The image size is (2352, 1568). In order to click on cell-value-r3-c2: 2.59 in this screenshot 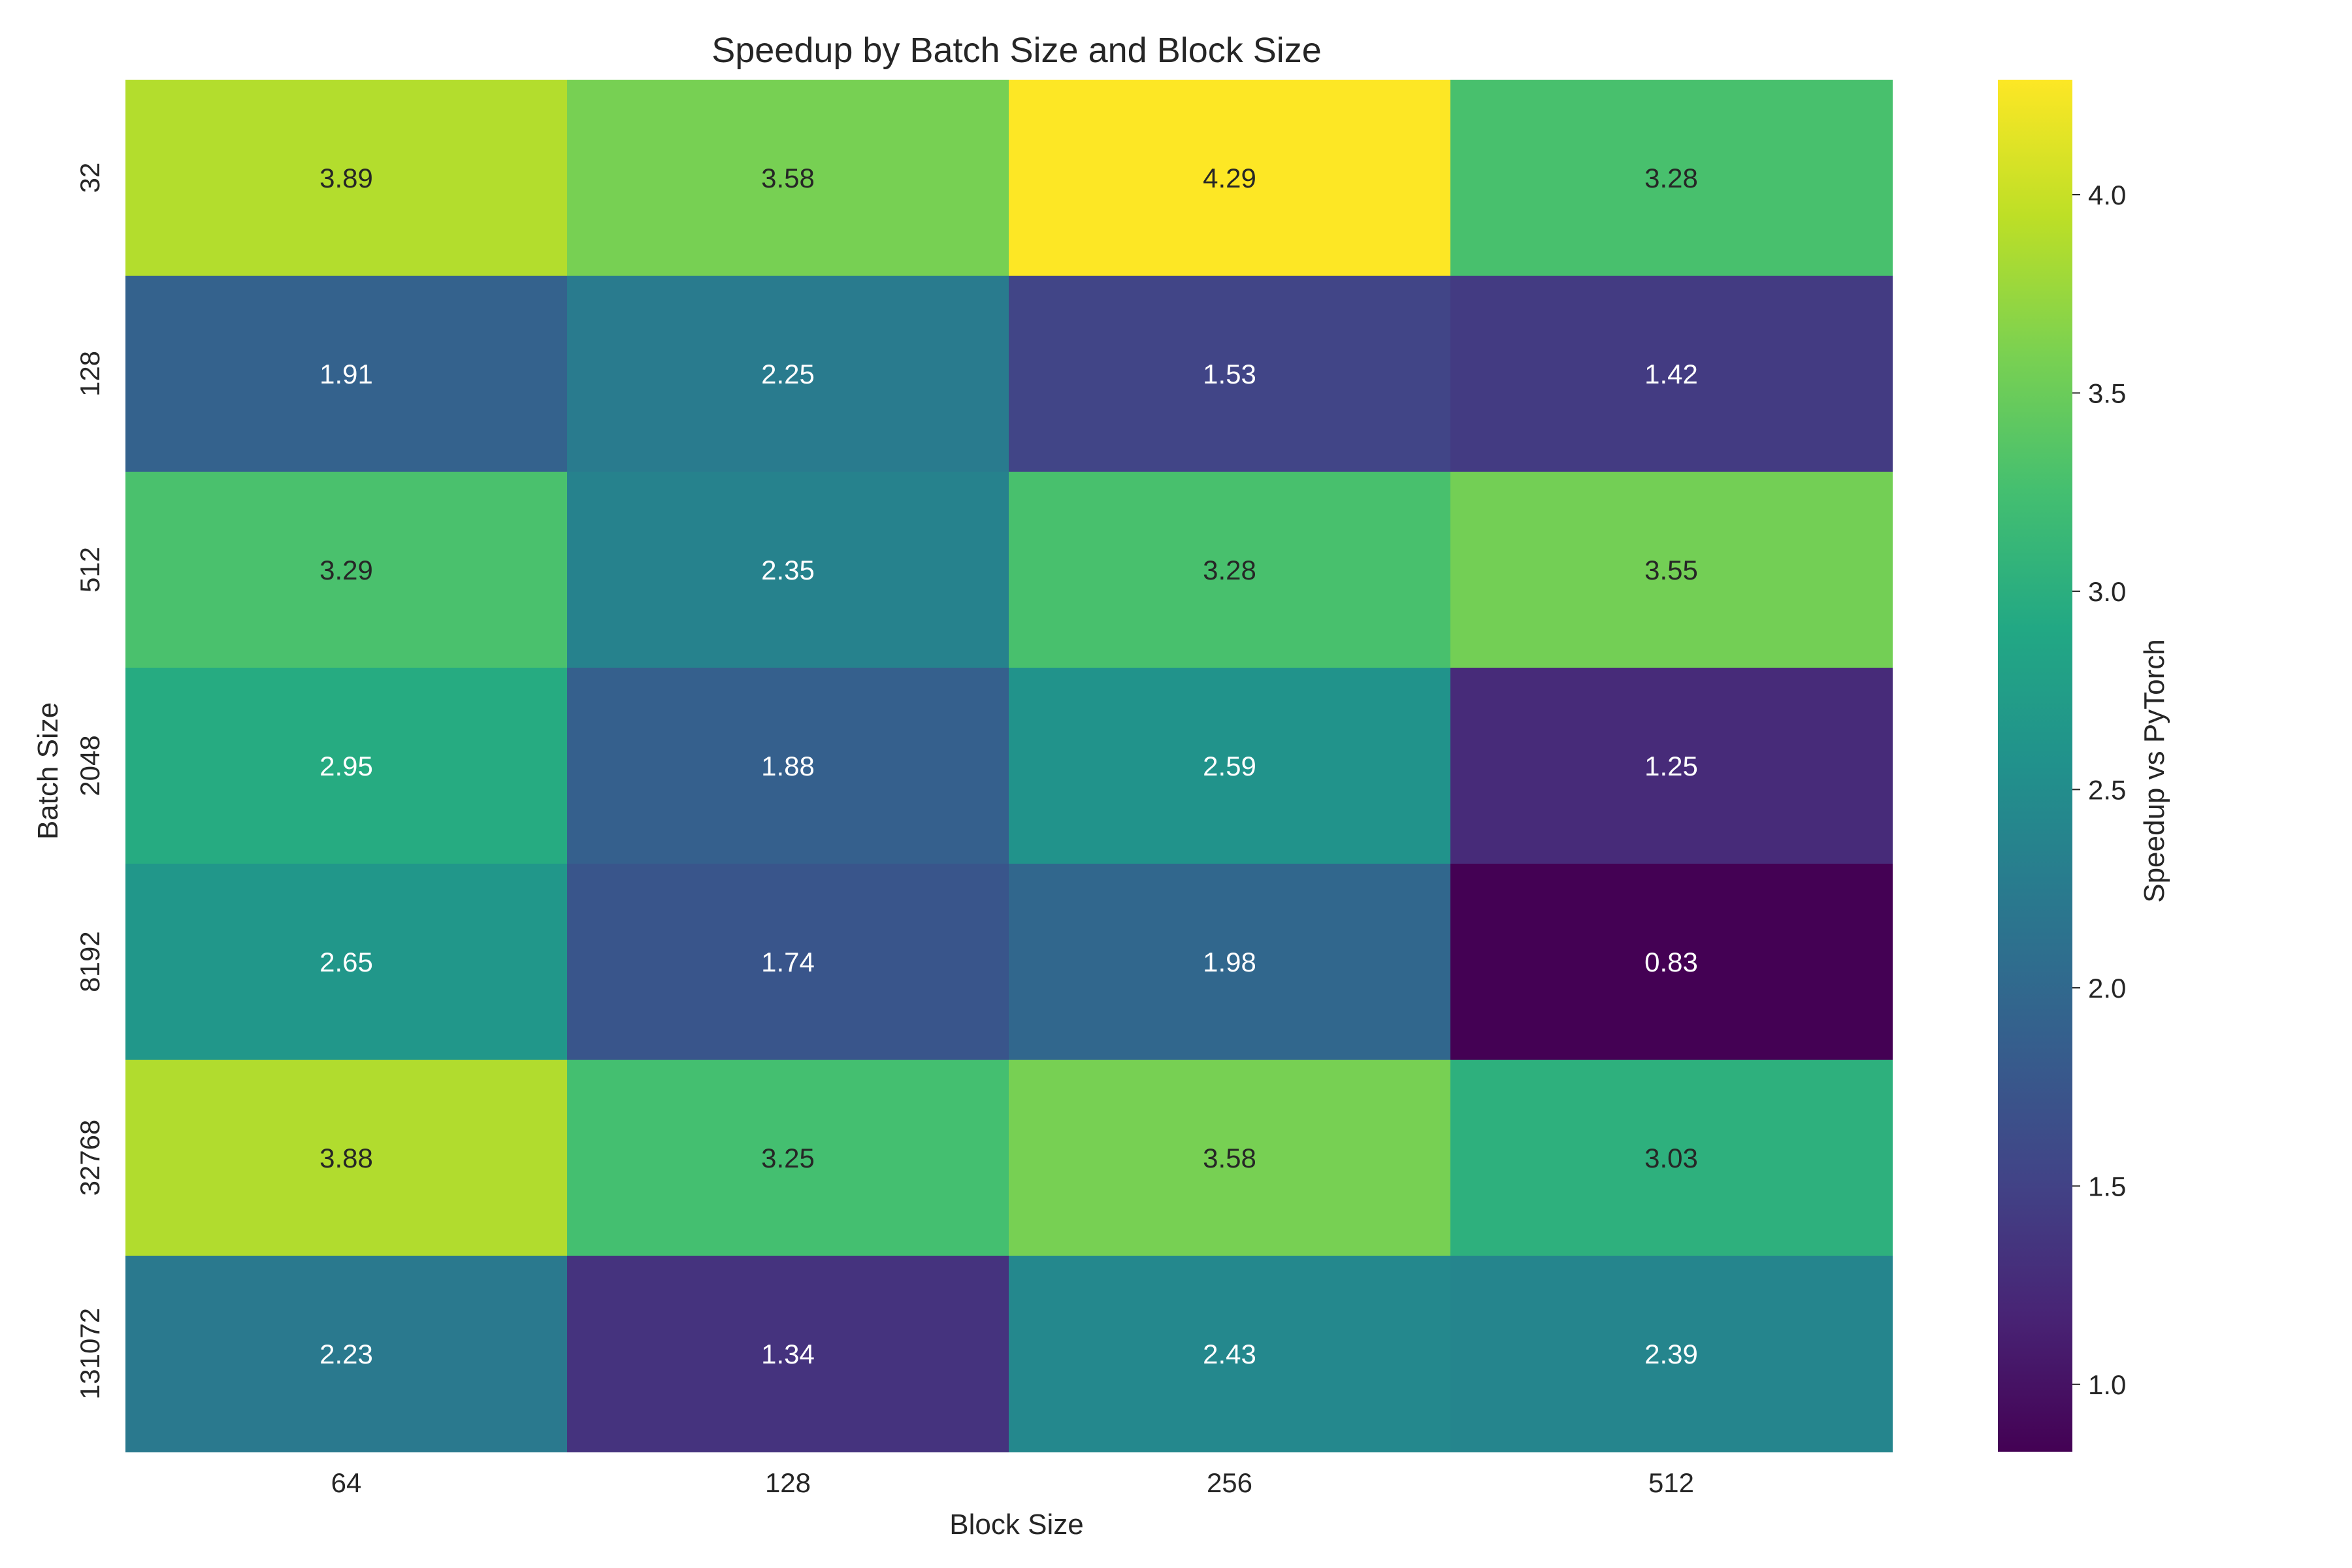, I will do `click(1229, 766)`.